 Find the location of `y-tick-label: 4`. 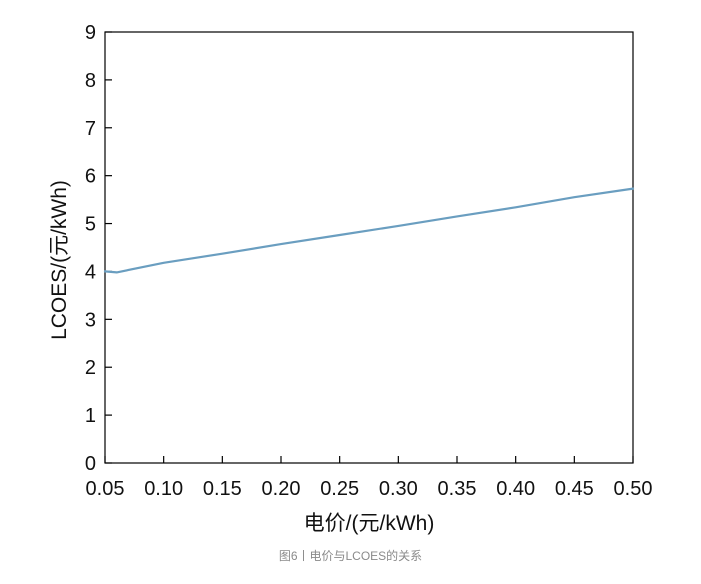

y-tick-label: 4 is located at coordinates (90, 272).